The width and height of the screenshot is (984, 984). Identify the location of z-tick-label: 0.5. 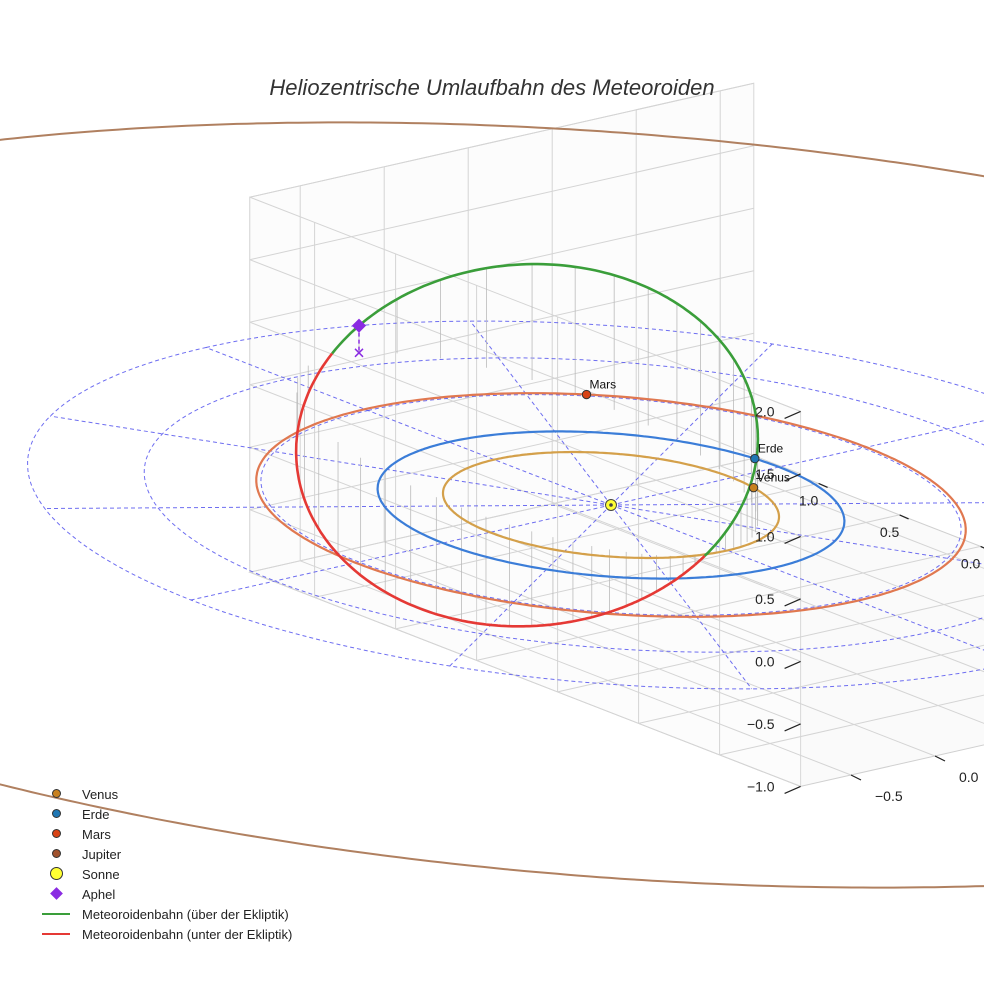
(765, 599).